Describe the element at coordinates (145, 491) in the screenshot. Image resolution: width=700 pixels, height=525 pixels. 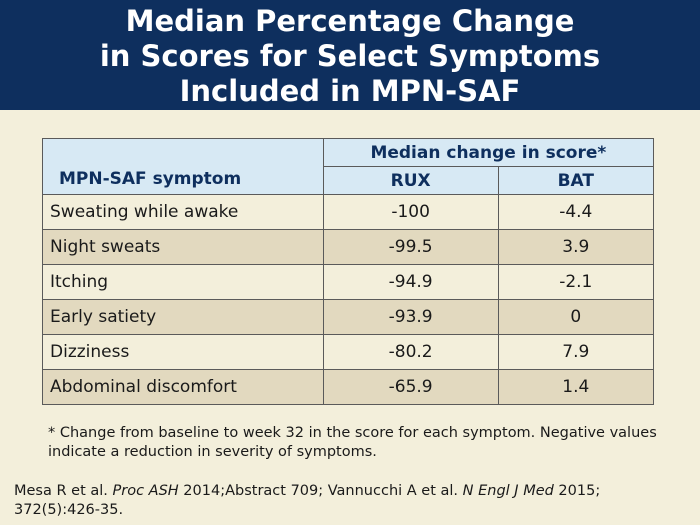
I see `citation-journal-1: Proc ASH` at that location.